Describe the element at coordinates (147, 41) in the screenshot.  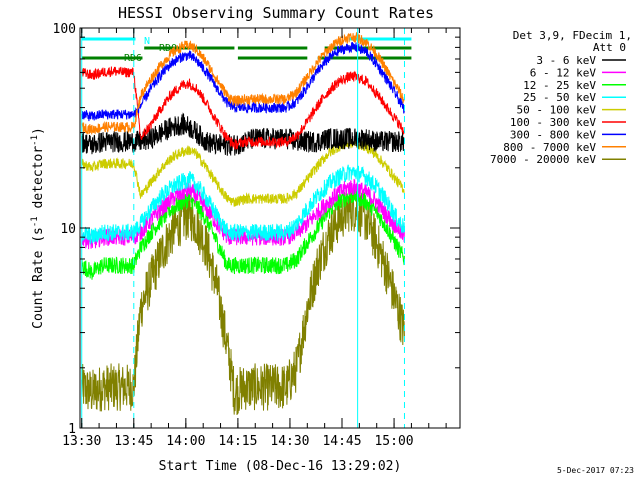
I see `flag-label-n: N` at that location.